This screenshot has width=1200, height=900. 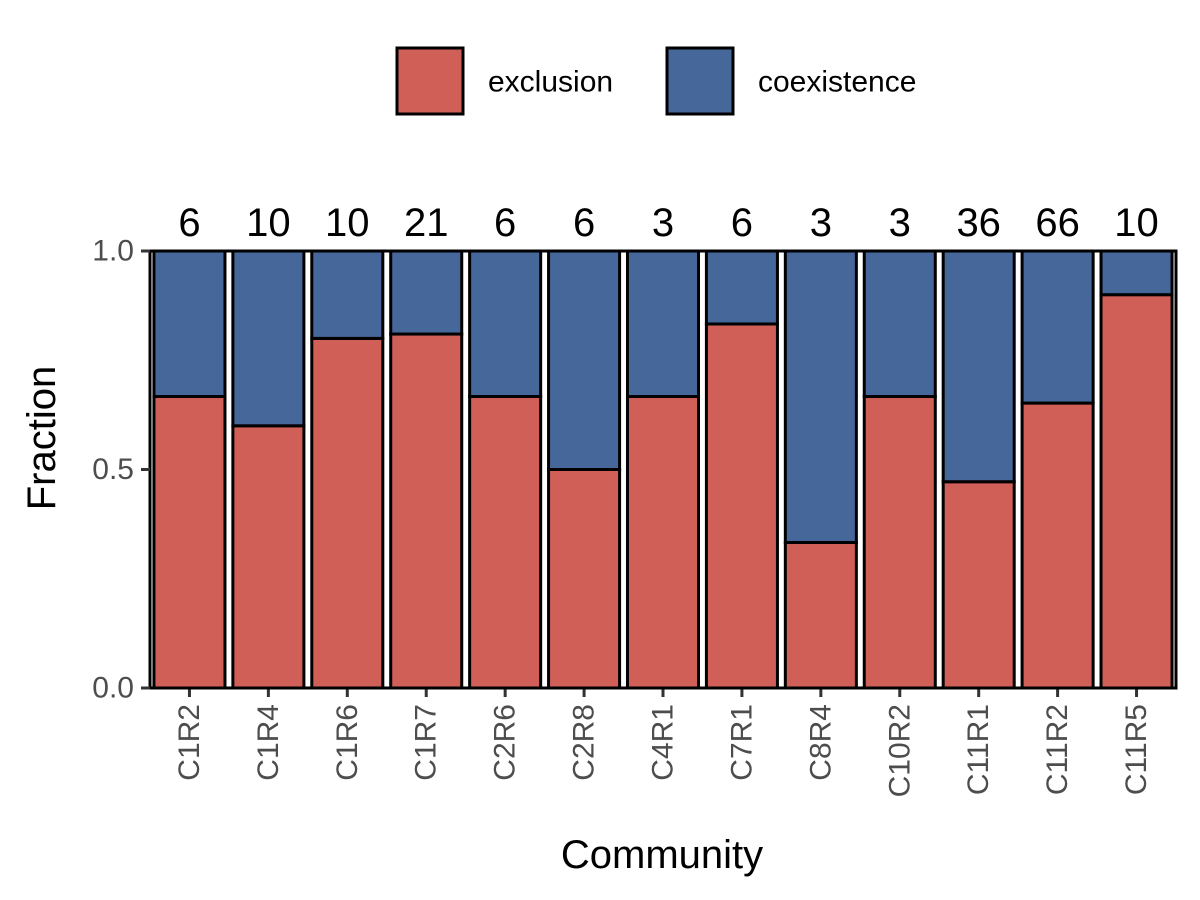 I want to click on x-tick-label-c2r8: C2R8, so click(x=584, y=742).